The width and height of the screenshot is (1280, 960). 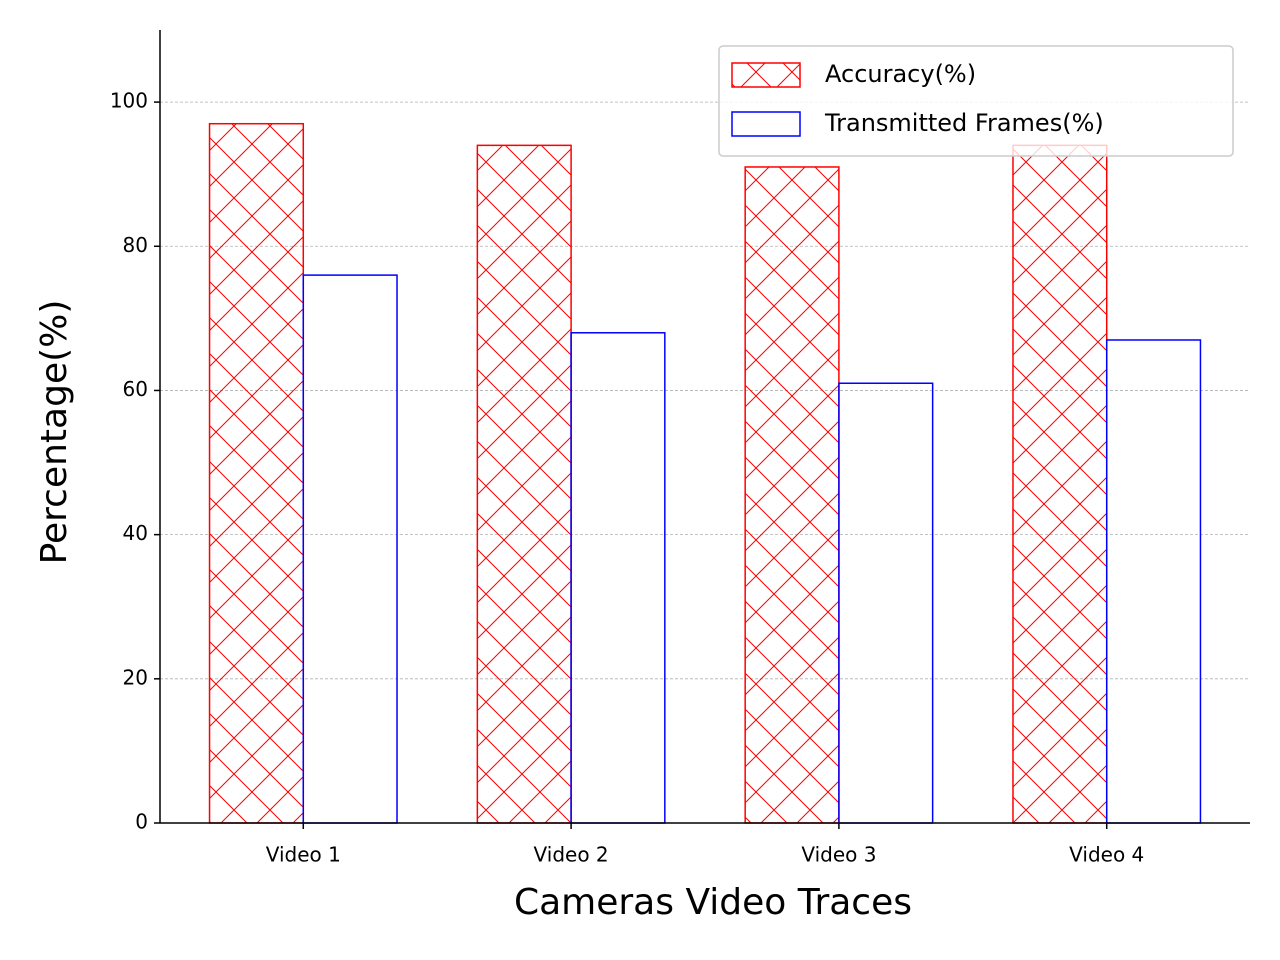 What do you see at coordinates (303, 855) in the screenshot?
I see `x-tick-label: Video 1` at bounding box center [303, 855].